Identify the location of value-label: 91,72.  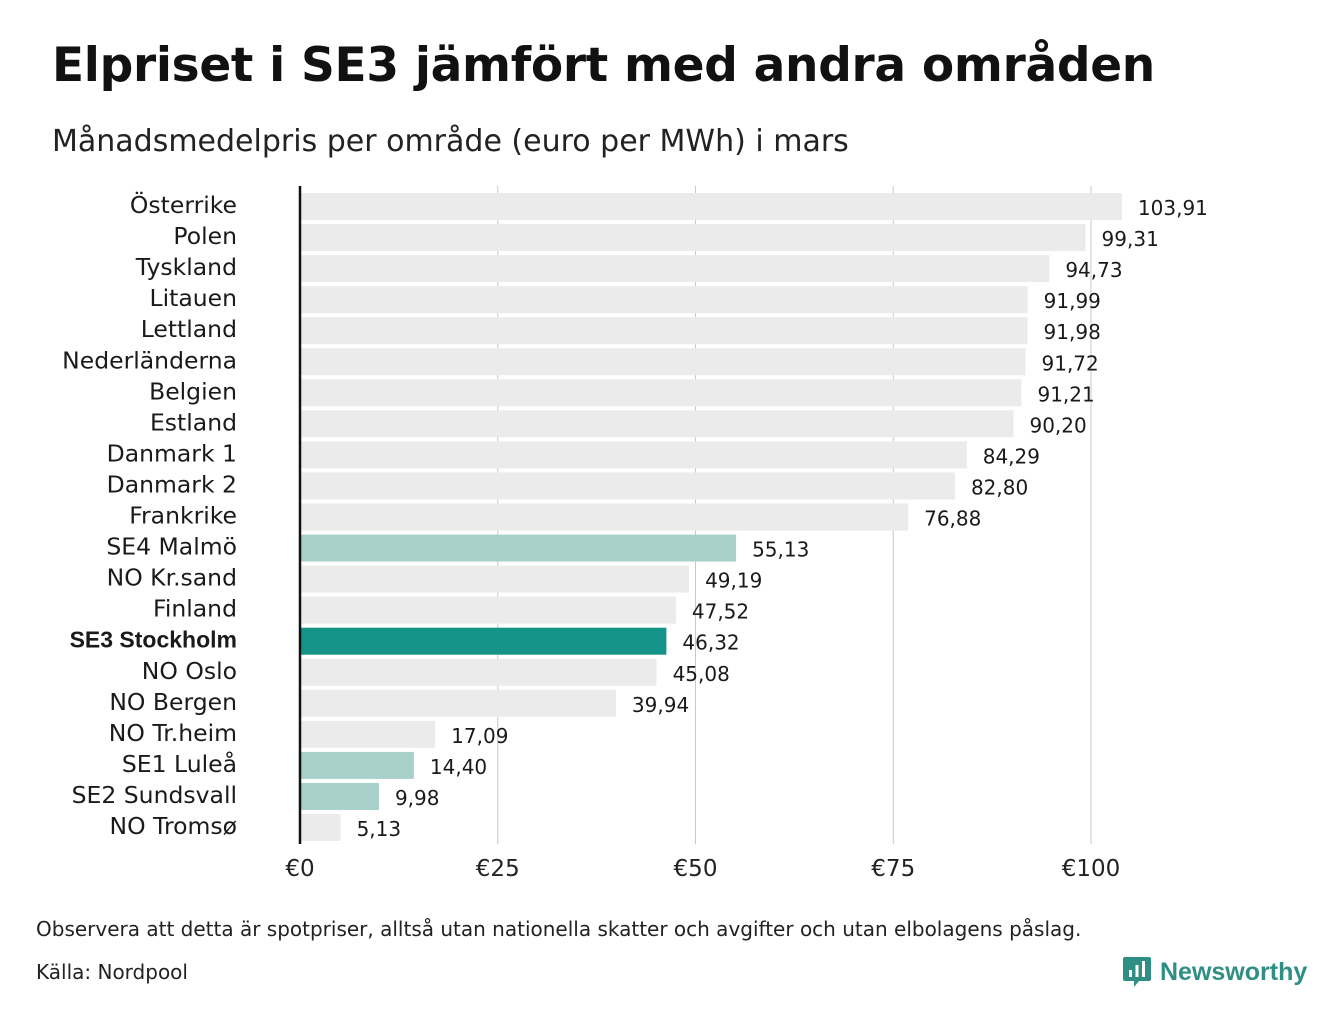
(1070, 363).